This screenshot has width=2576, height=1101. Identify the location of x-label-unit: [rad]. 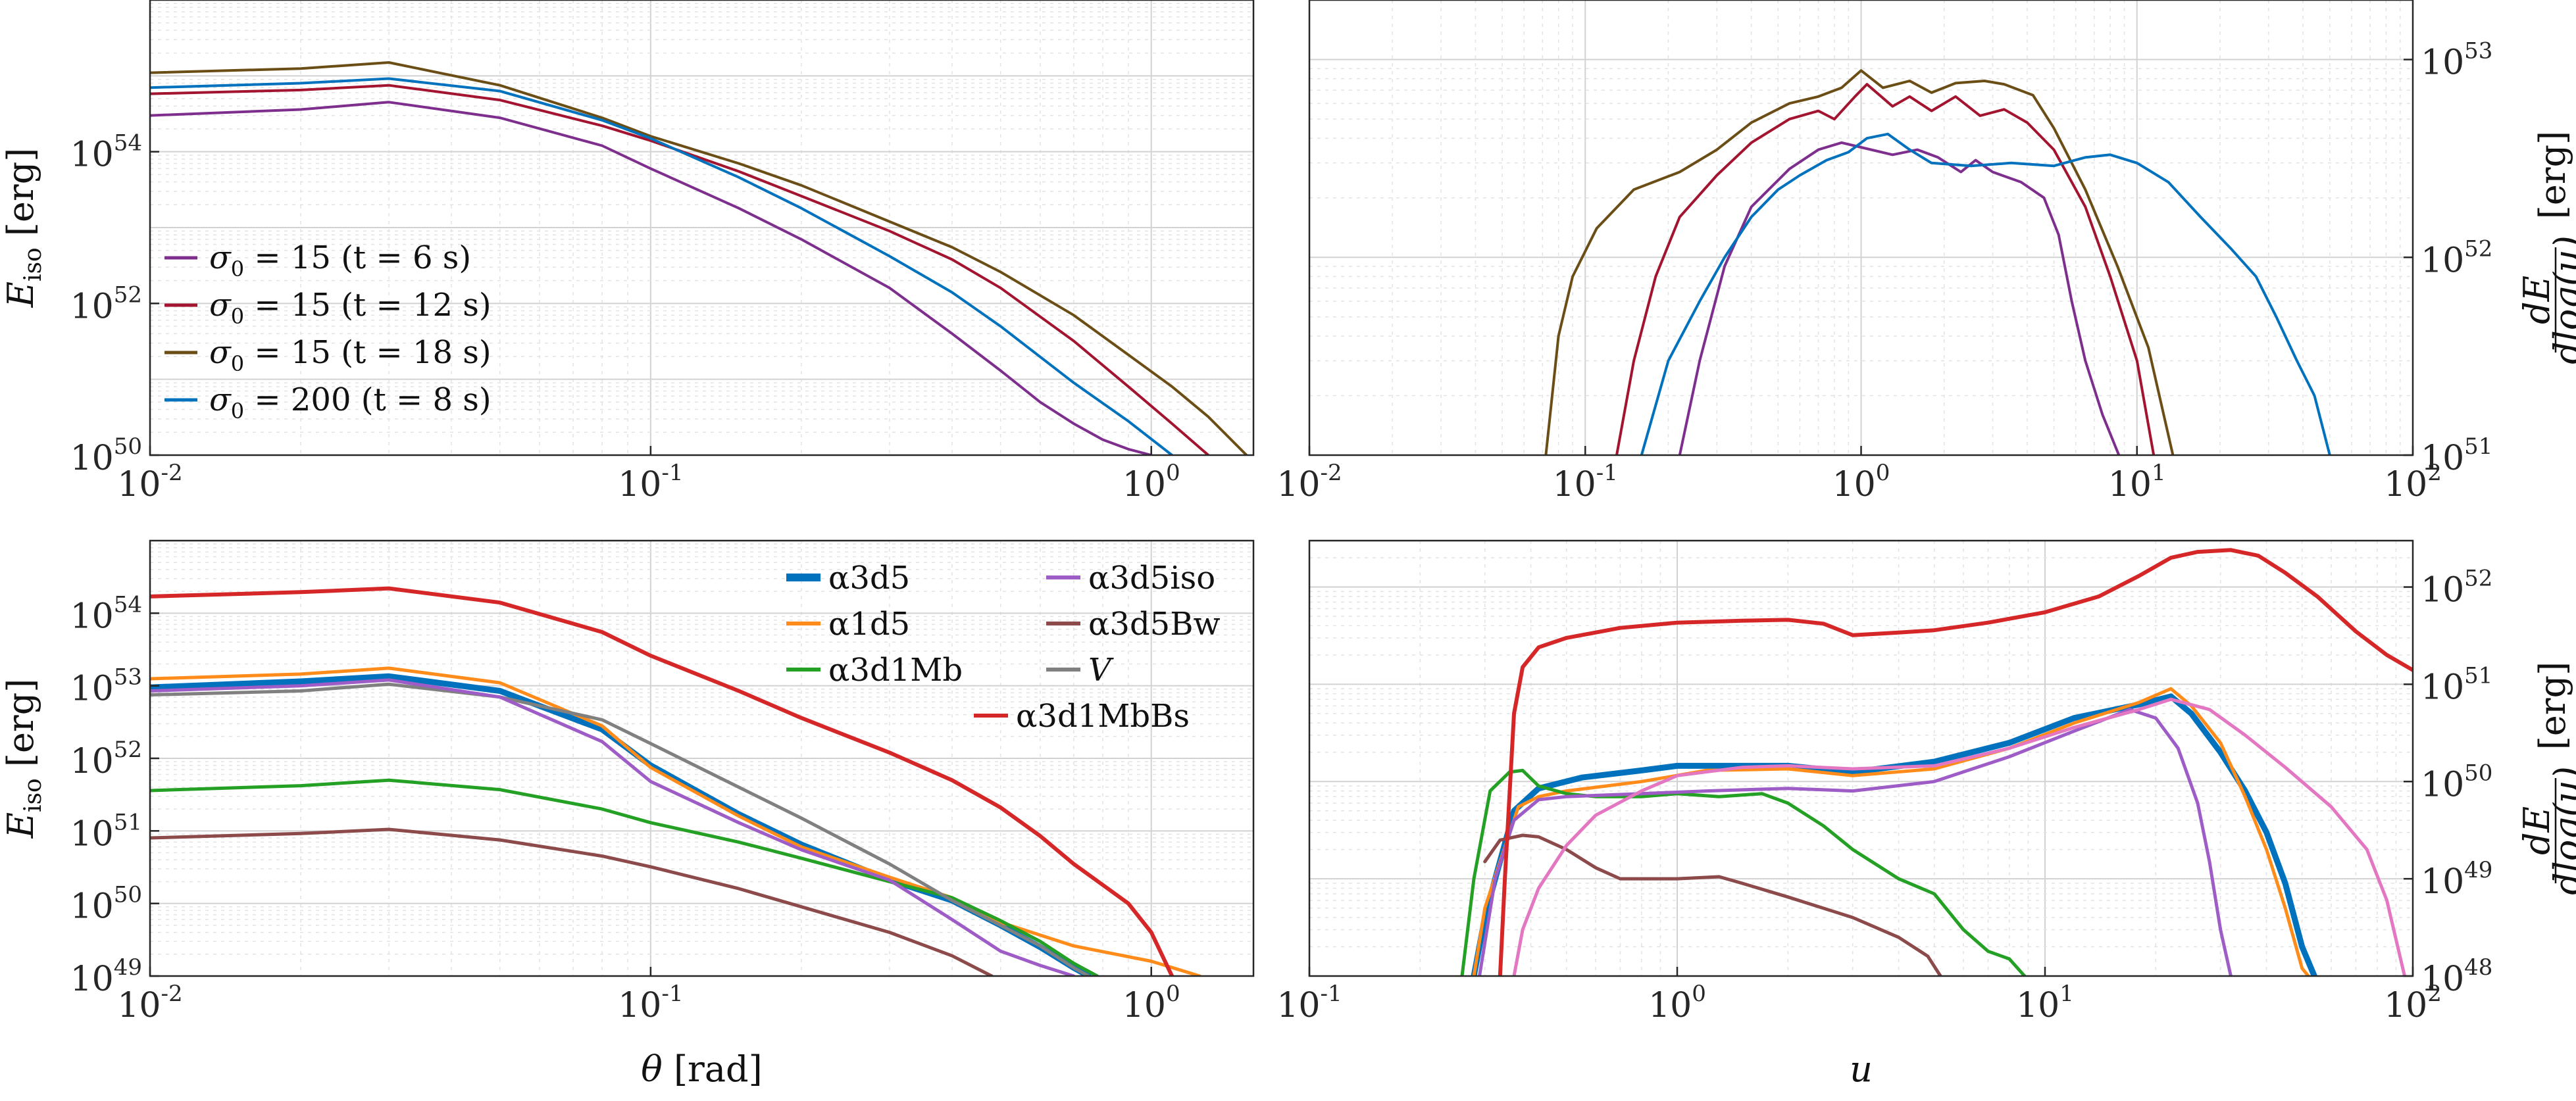
(713, 1069).